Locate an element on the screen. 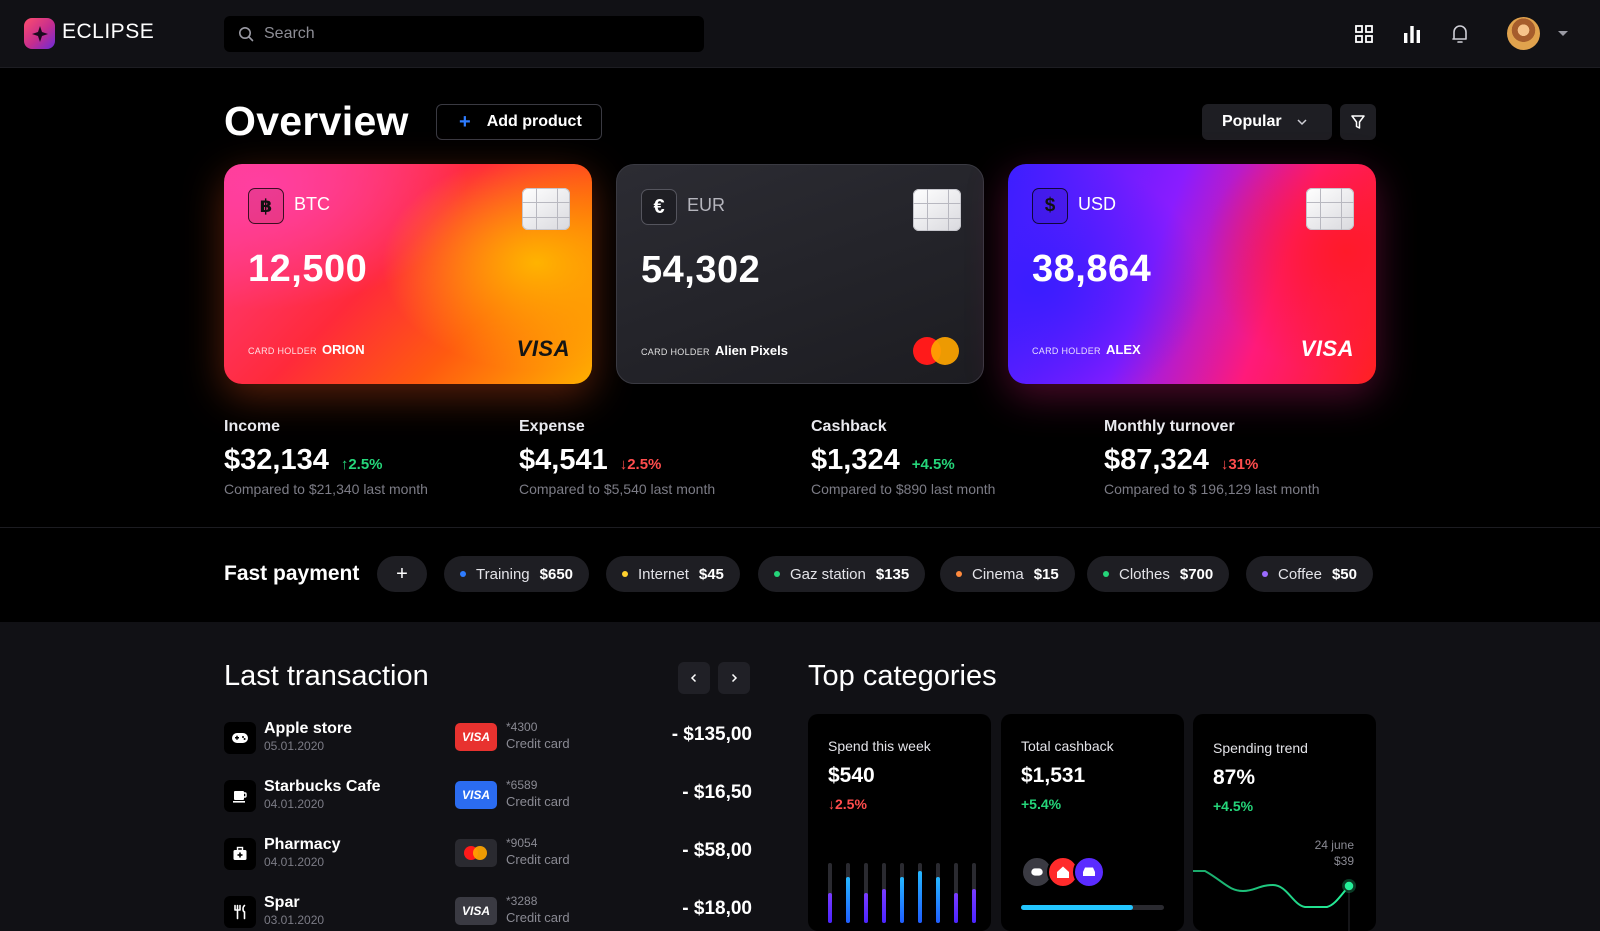  add-fast-payment-button: + is located at coordinates (402, 574).